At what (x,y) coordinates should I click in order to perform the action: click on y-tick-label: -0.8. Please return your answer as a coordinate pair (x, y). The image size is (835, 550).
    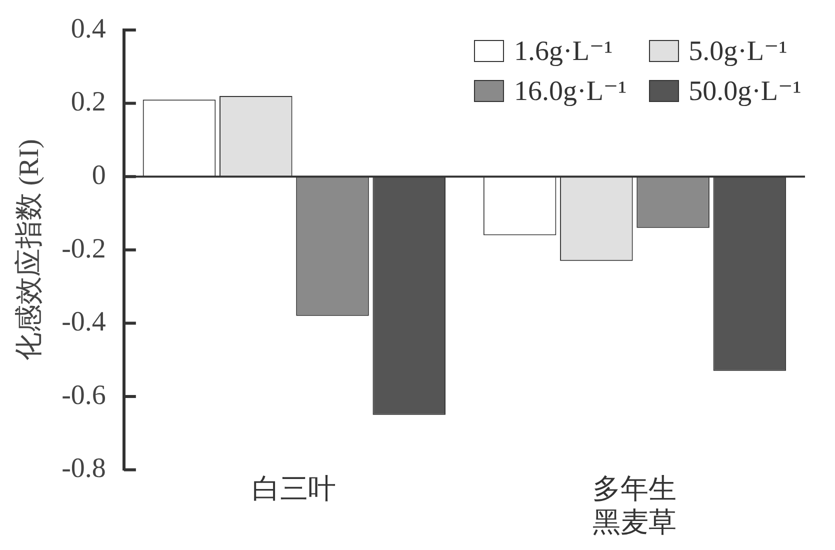
    Looking at the image, I should click on (84, 468).